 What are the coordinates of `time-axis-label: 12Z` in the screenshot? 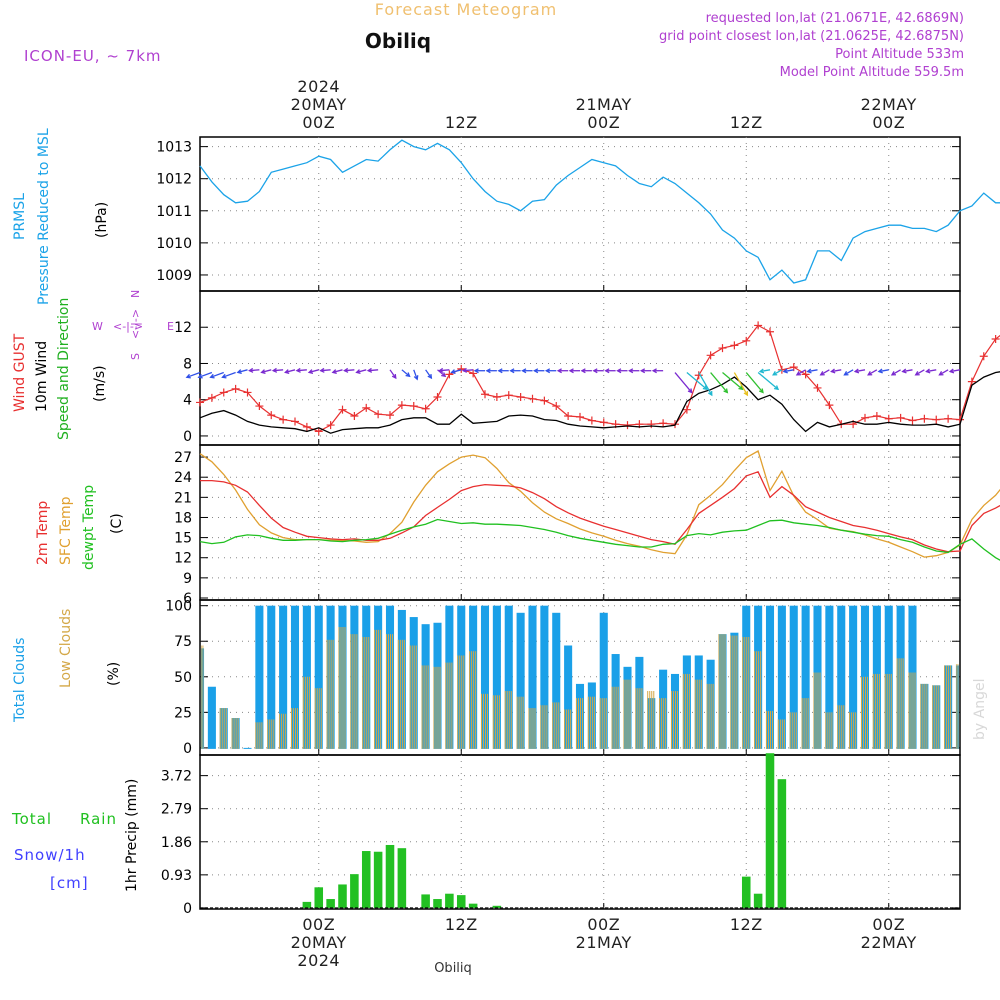 It's located at (461, 924).